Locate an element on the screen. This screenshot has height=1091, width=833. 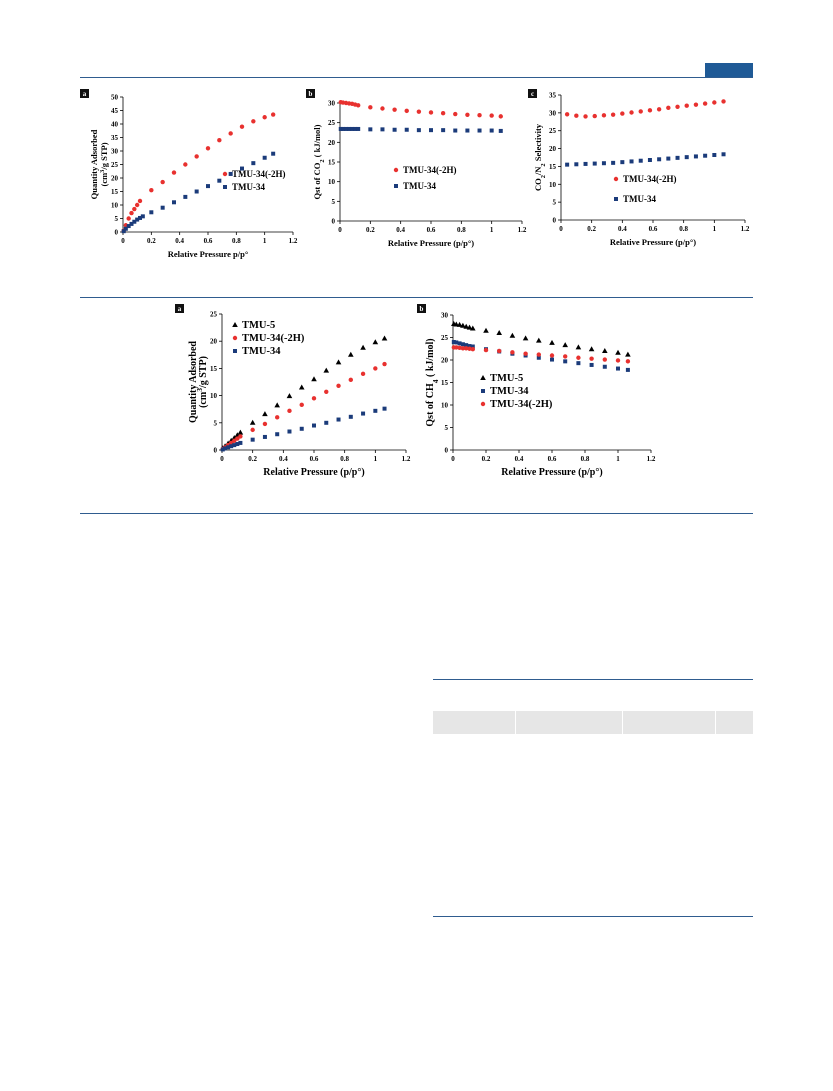
y-tick-label: 5 is located at coordinates (334, 202).